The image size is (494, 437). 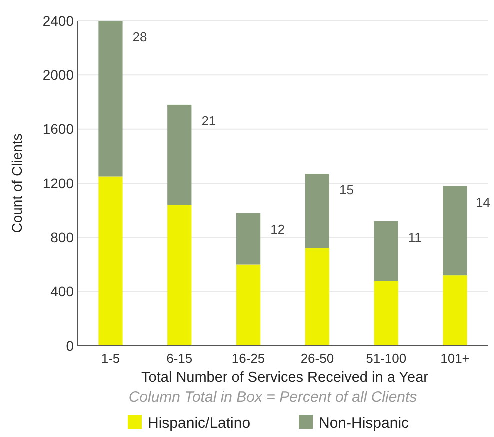 What do you see at coordinates (58, 20) in the screenshot?
I see `y-tick-label: 2400` at bounding box center [58, 20].